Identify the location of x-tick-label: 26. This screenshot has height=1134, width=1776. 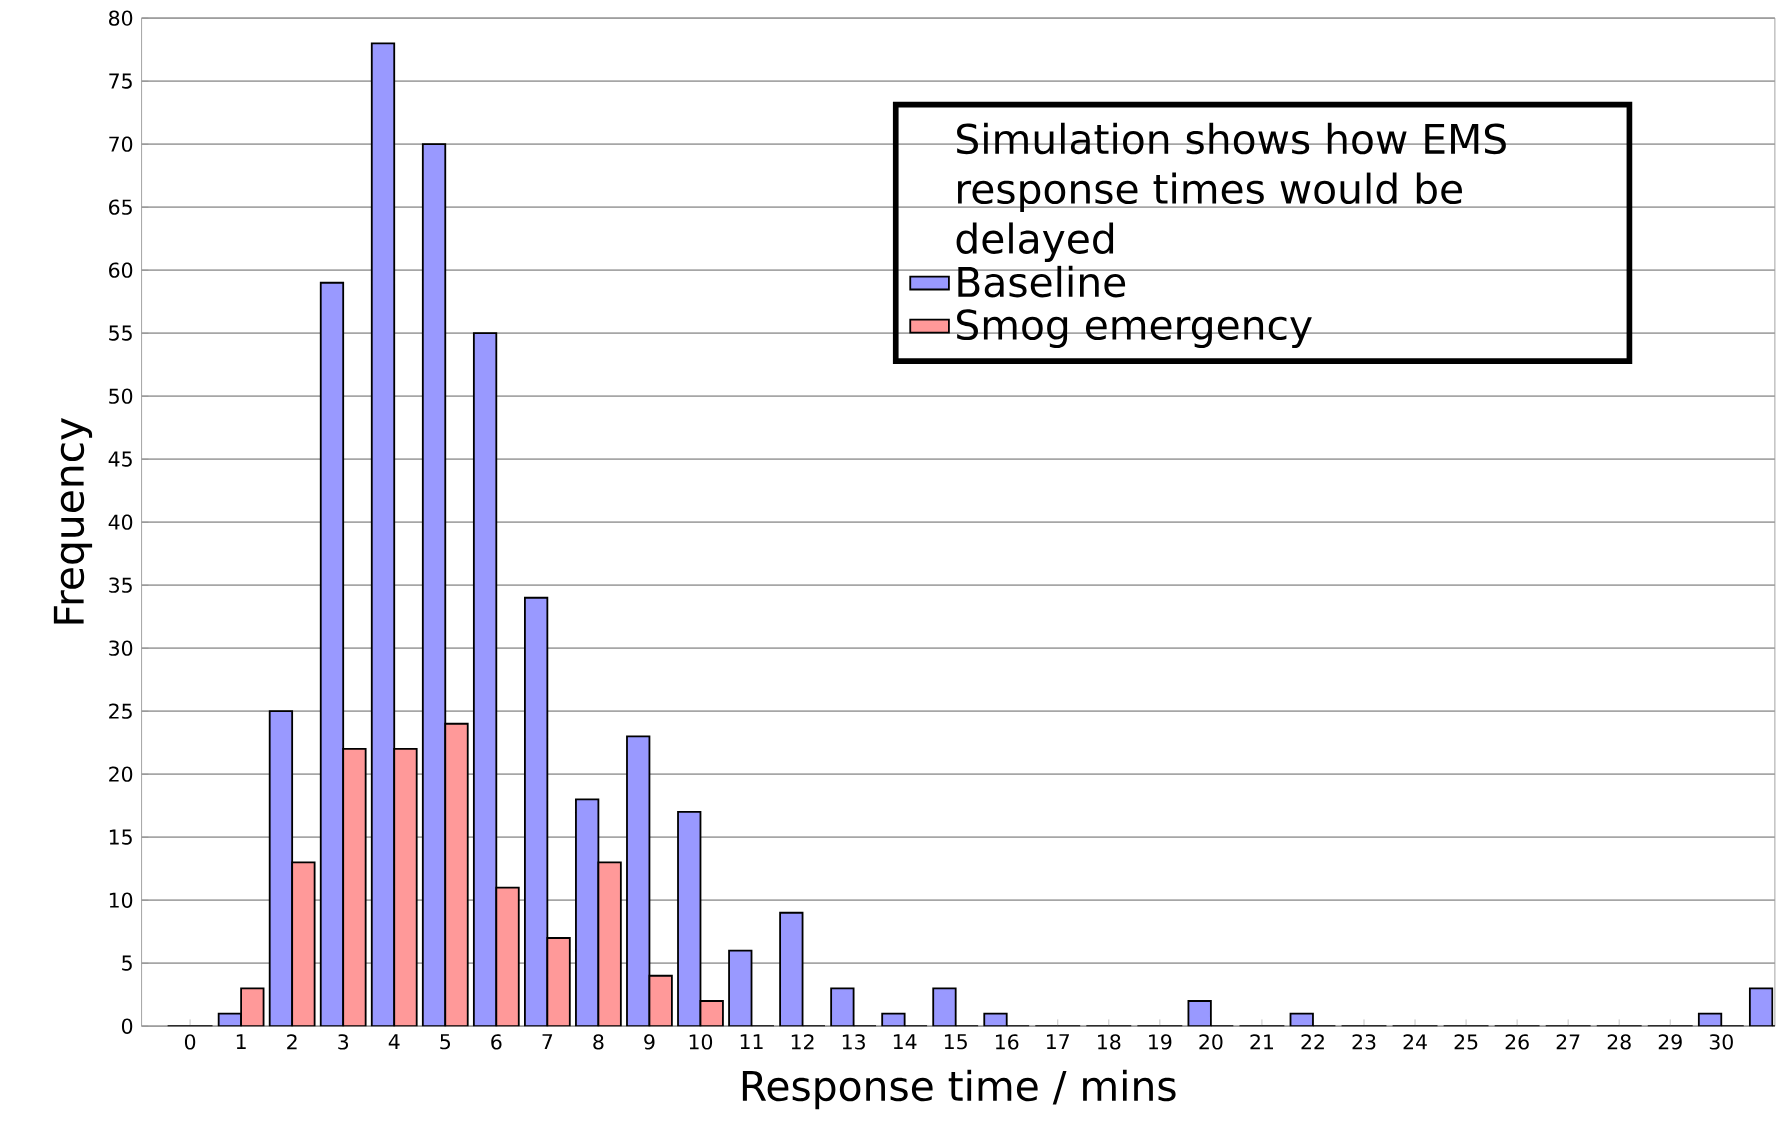
(1517, 1042).